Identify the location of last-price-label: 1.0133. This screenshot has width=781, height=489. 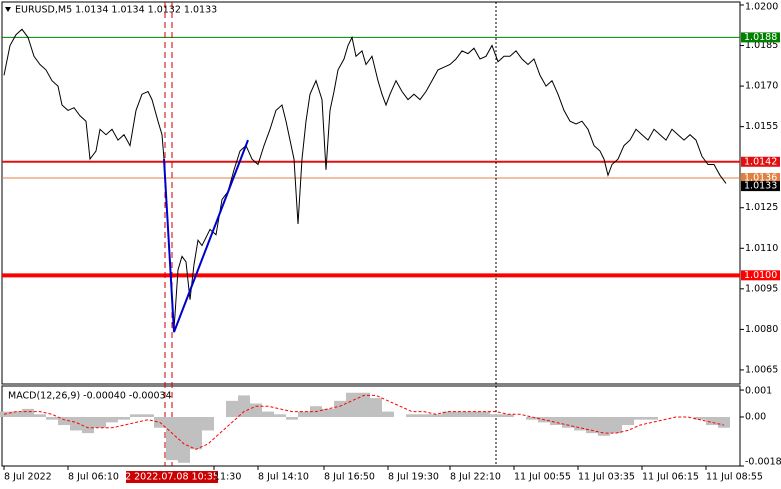
(760, 186).